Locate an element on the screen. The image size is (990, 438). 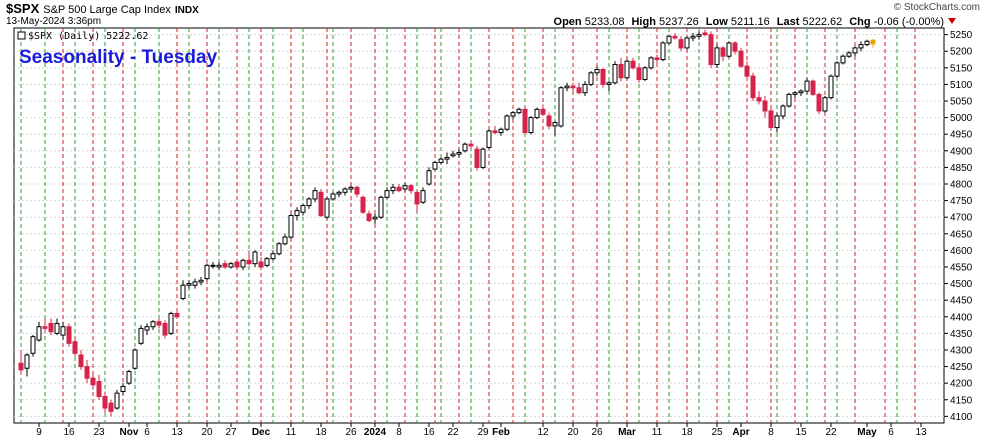
high-value: 5237.26 is located at coordinates (679, 22).